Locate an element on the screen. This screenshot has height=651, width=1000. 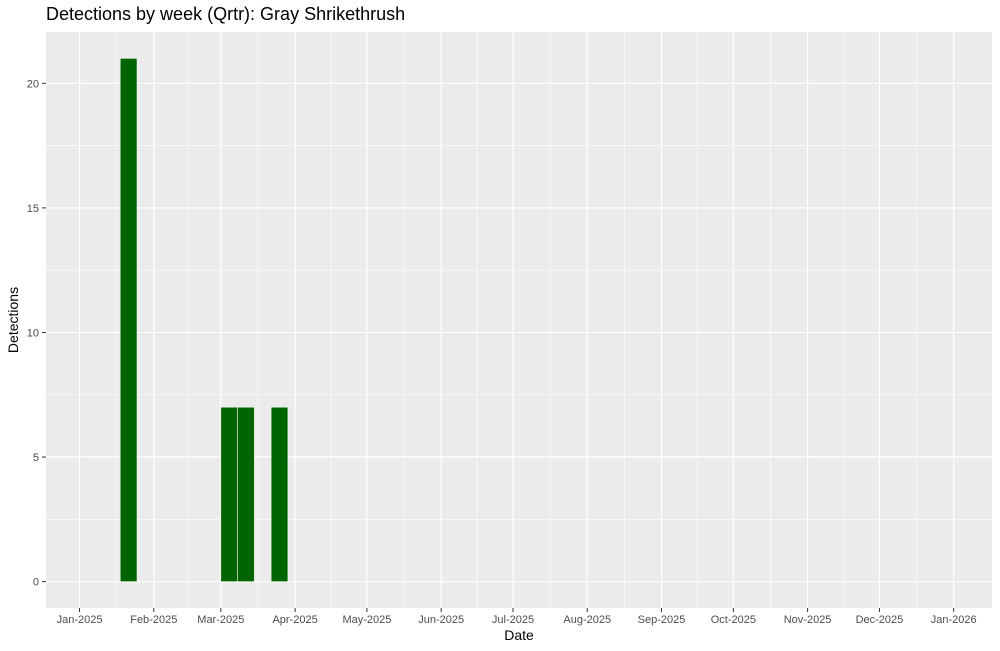
y-axis: 0 5 10 15 20 is located at coordinates (36, 333).